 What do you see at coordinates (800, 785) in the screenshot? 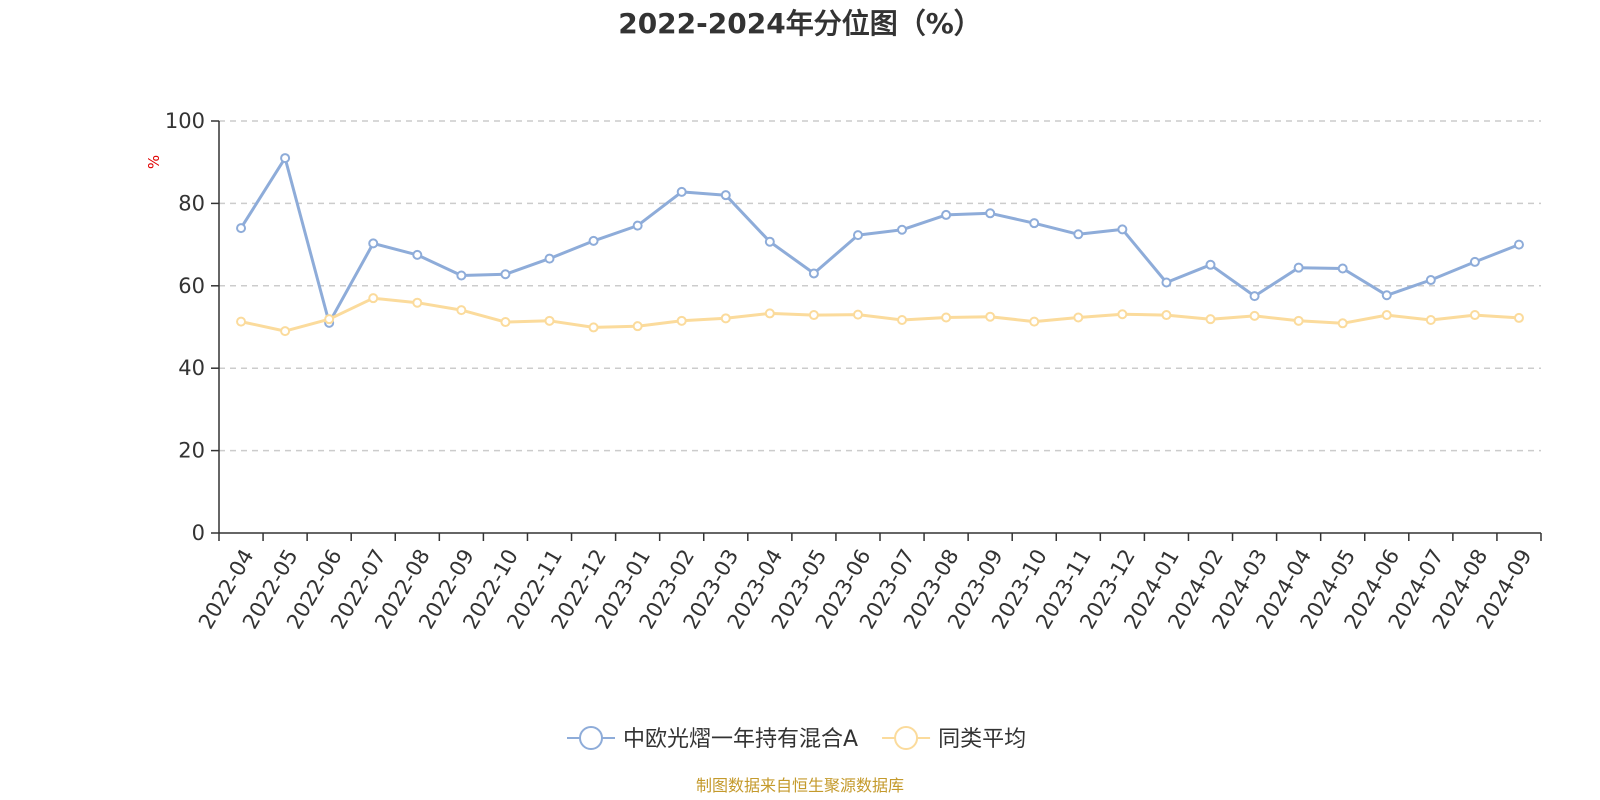
I see `source-note: 制图数据来自恒生聚源数据库` at bounding box center [800, 785].